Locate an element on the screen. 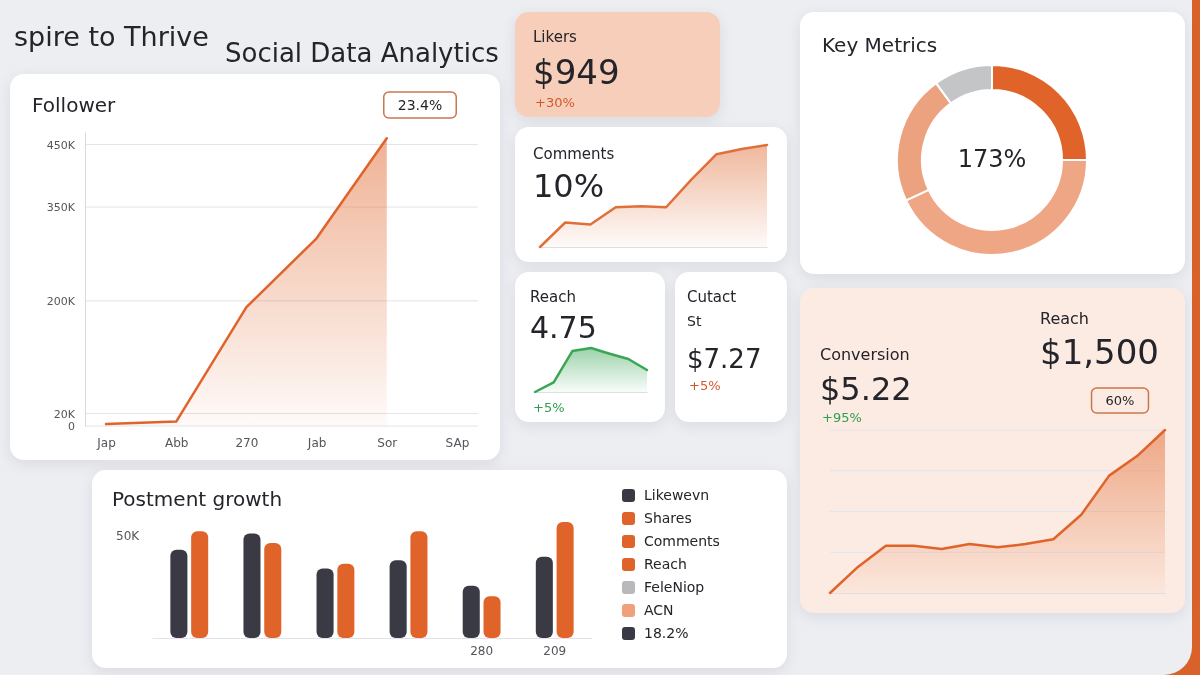 Image resolution: width=1200 pixels, height=675 pixels. y-tick-label: 0 is located at coordinates (71, 427).